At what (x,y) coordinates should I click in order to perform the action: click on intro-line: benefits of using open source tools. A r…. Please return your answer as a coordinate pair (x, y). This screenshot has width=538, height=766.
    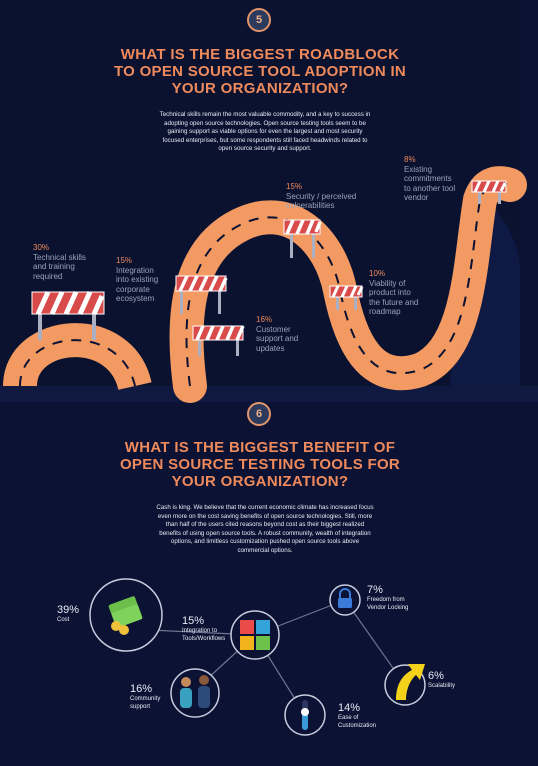
    Looking at the image, I should click on (265, 533).